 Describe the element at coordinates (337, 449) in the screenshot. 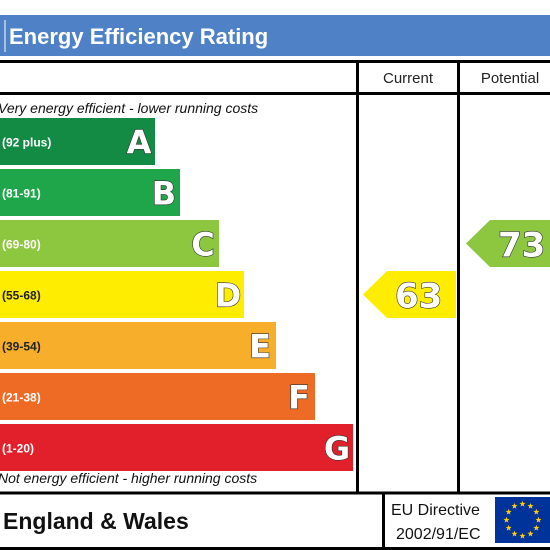

I see `band-letter: G` at that location.